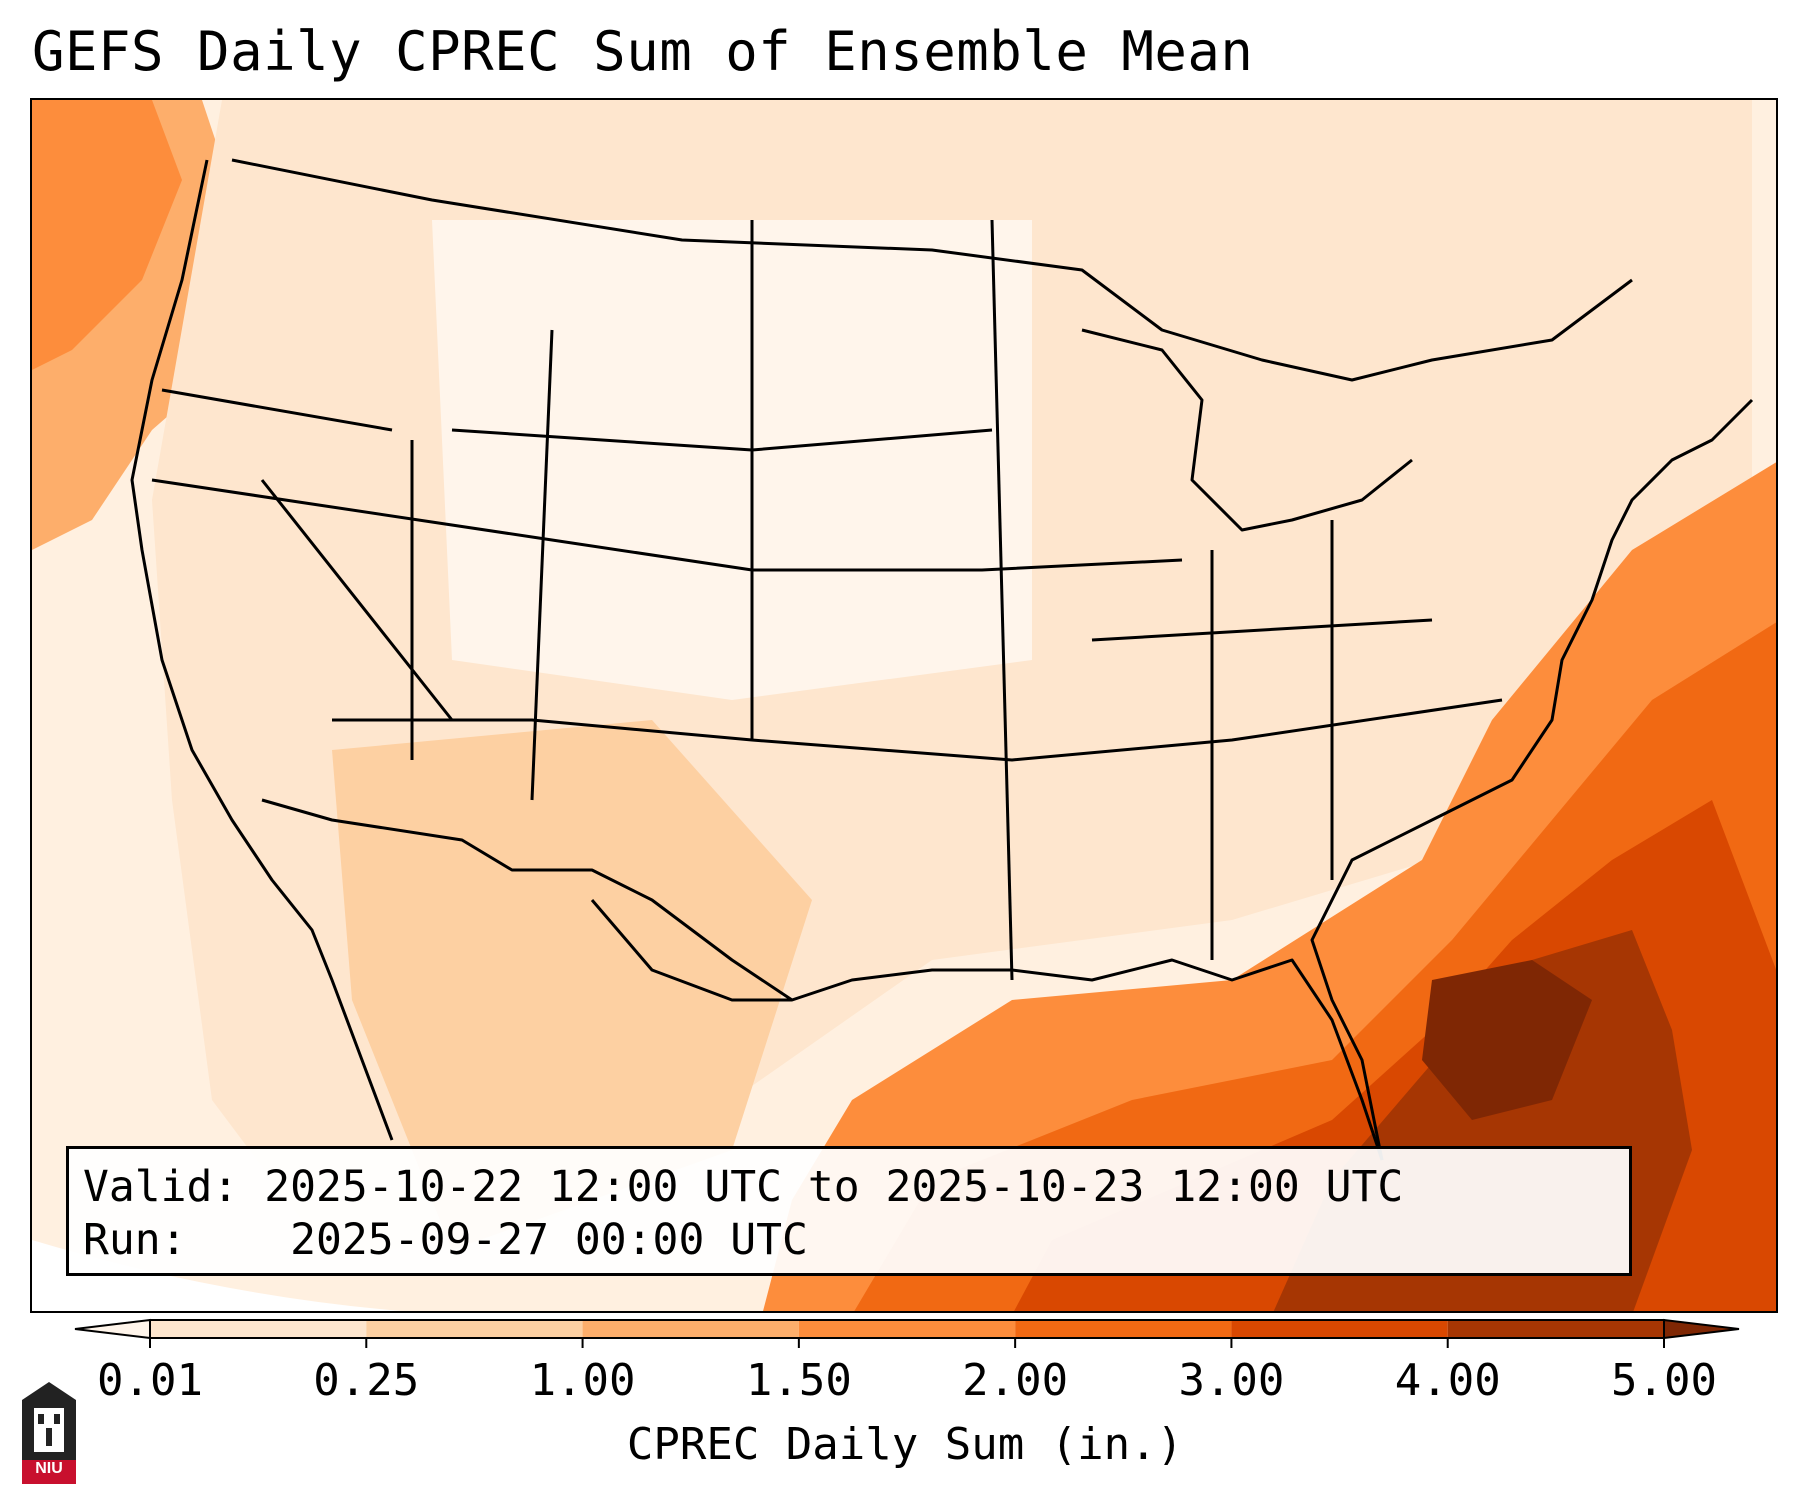  Describe the element at coordinates (798, 1380) in the screenshot. I see `colorbar-tick-label: 1.50` at that location.